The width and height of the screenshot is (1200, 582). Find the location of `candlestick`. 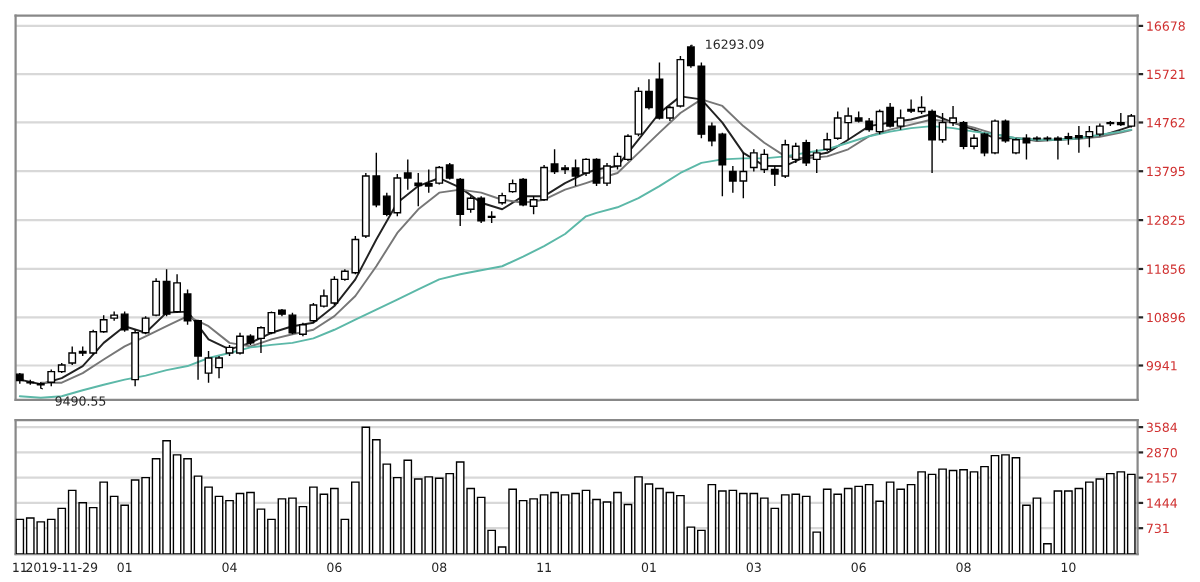

candlestick is located at coordinates (827, 142).